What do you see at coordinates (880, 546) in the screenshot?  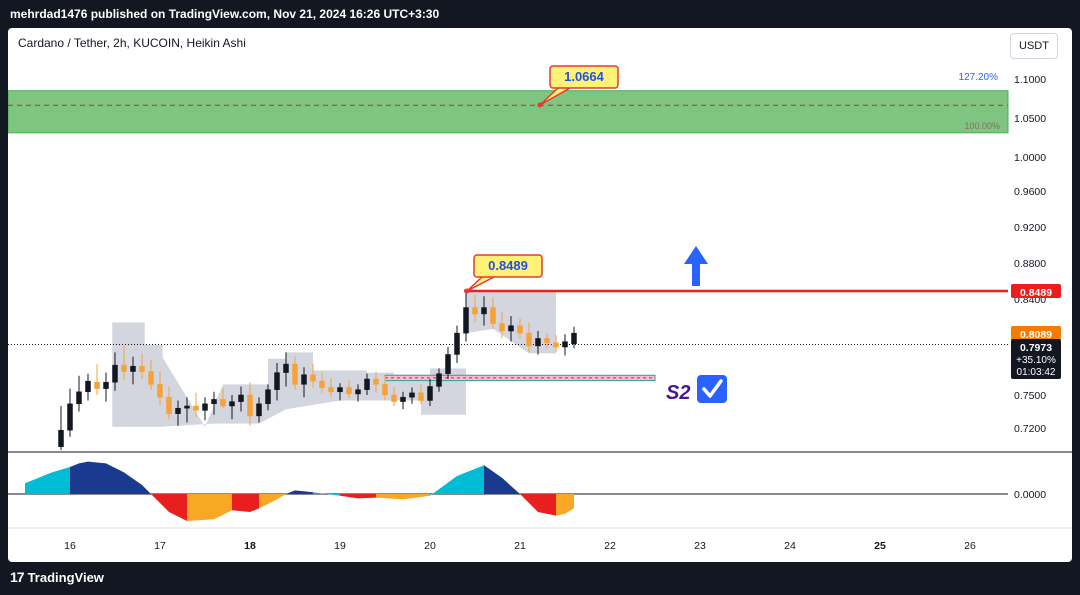 I see `x-tick-label: 25` at bounding box center [880, 546].